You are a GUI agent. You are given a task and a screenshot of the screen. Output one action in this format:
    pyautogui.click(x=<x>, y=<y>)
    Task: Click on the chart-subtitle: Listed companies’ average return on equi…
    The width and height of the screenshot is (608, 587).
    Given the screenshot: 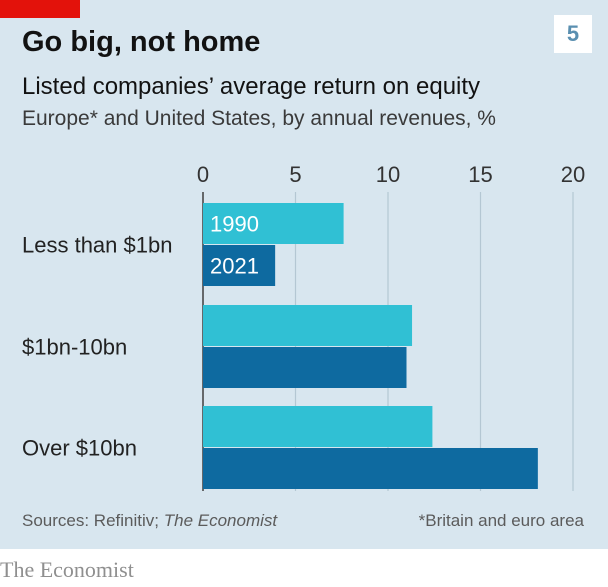 What is the action you would take?
    pyautogui.click(x=251, y=86)
    